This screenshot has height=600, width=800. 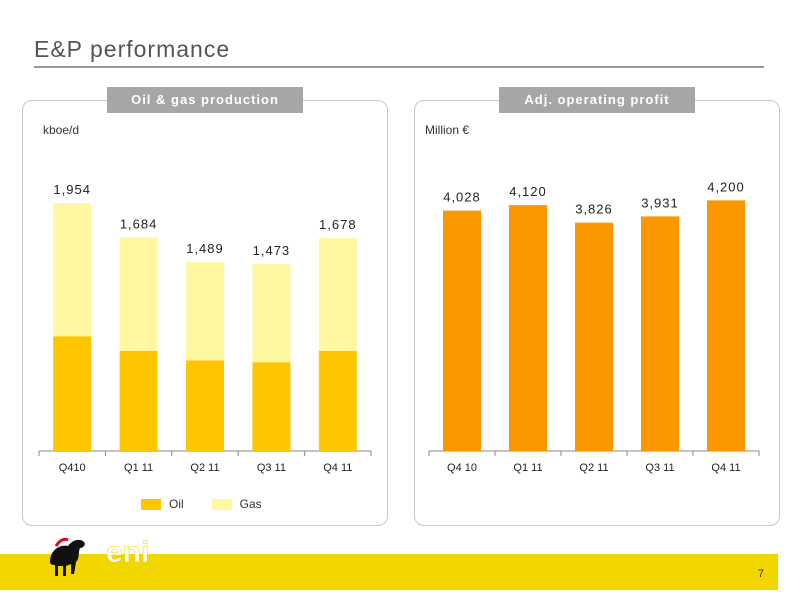 What do you see at coordinates (726, 186) in the screenshot?
I see `profit-value-label: 4,200` at bounding box center [726, 186].